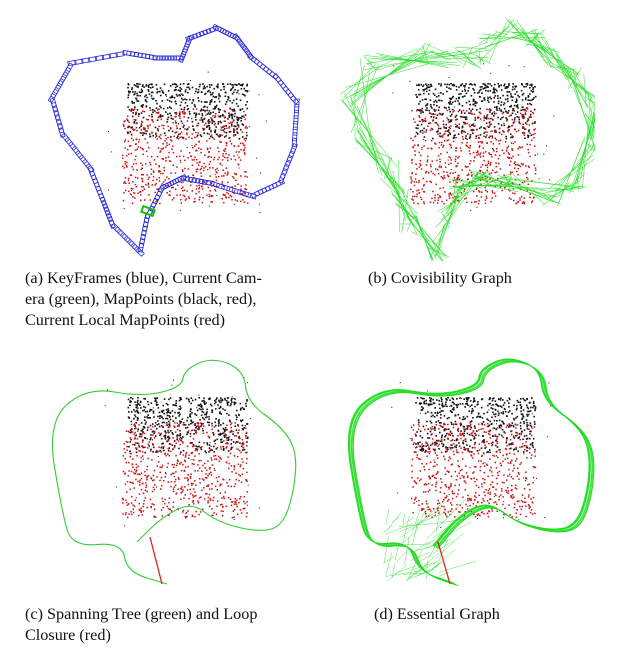 The width and height of the screenshot is (619, 654). I want to click on caption-a-line-1: (a) KeyFrames (blue), Current Cam-, so click(143, 278).